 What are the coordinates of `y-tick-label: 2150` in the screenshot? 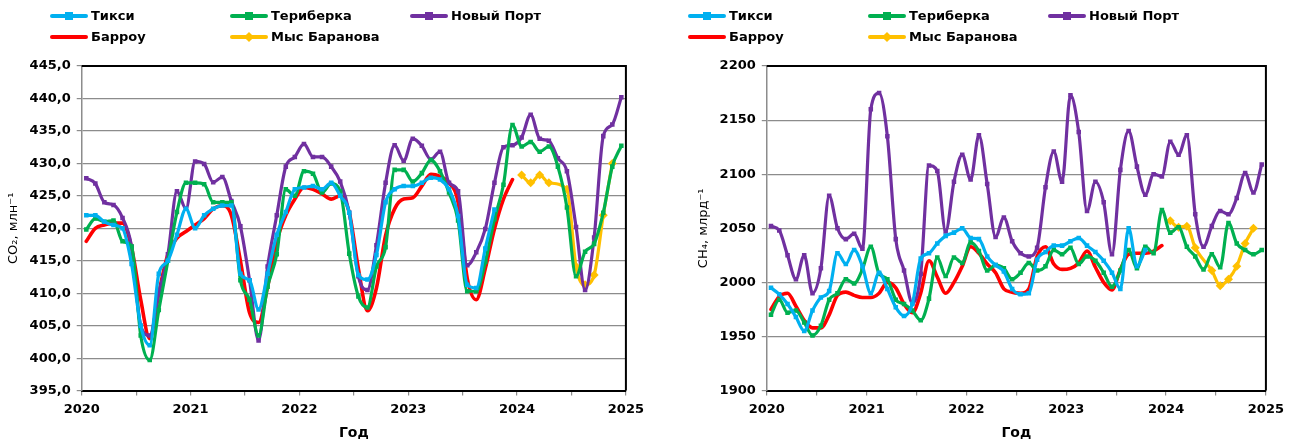 It's located at (737, 119).